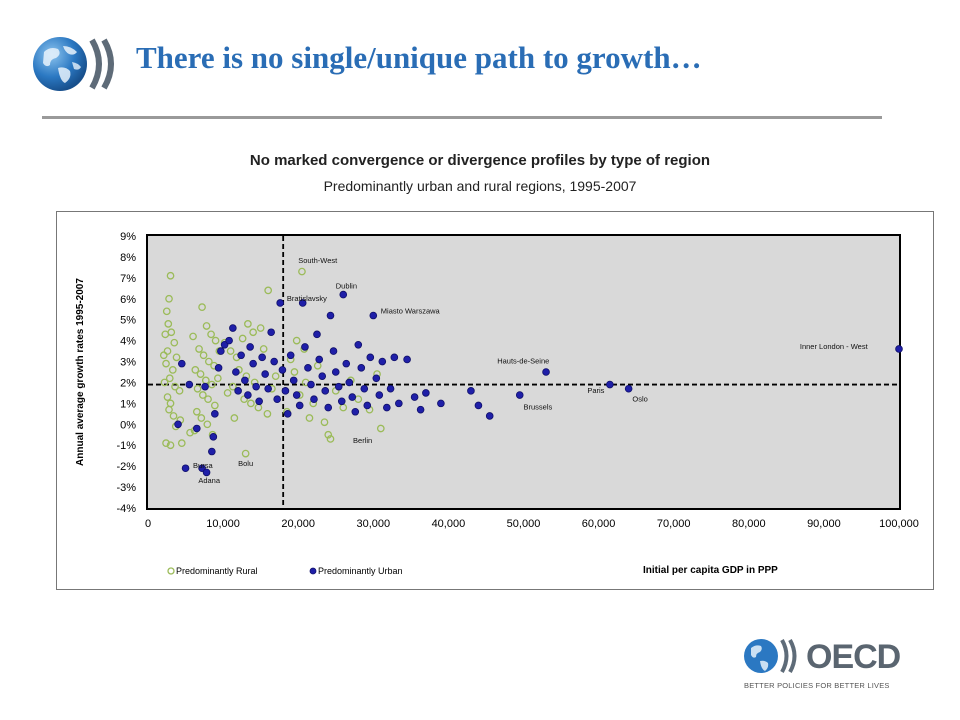 The width and height of the screenshot is (960, 720). What do you see at coordinates (126, 446) in the screenshot?
I see `y-tick-label: -1%` at bounding box center [126, 446].